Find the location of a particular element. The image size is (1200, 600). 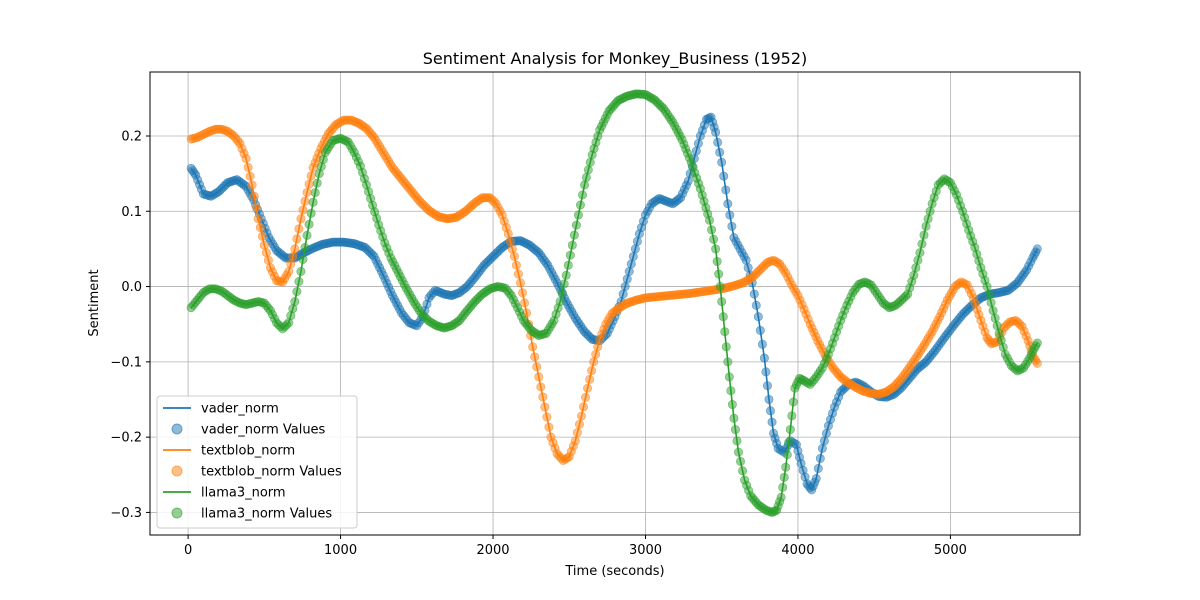

y-tick-label: −0.3 is located at coordinates (126, 513).